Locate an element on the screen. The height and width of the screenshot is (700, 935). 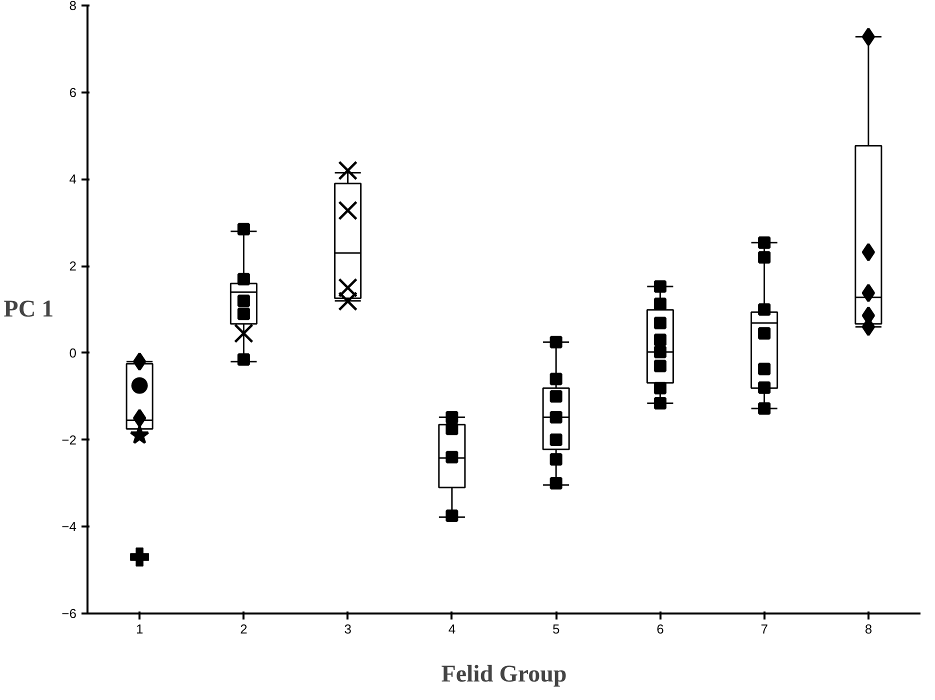
y-tick-label: −6 is located at coordinates (69, 613).